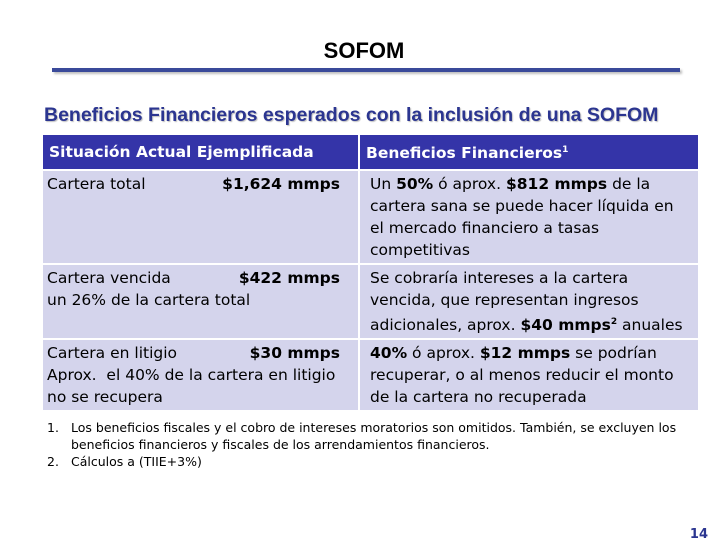  What do you see at coordinates (96, 184) in the screenshot?
I see `row-label: Cartera total` at bounding box center [96, 184].